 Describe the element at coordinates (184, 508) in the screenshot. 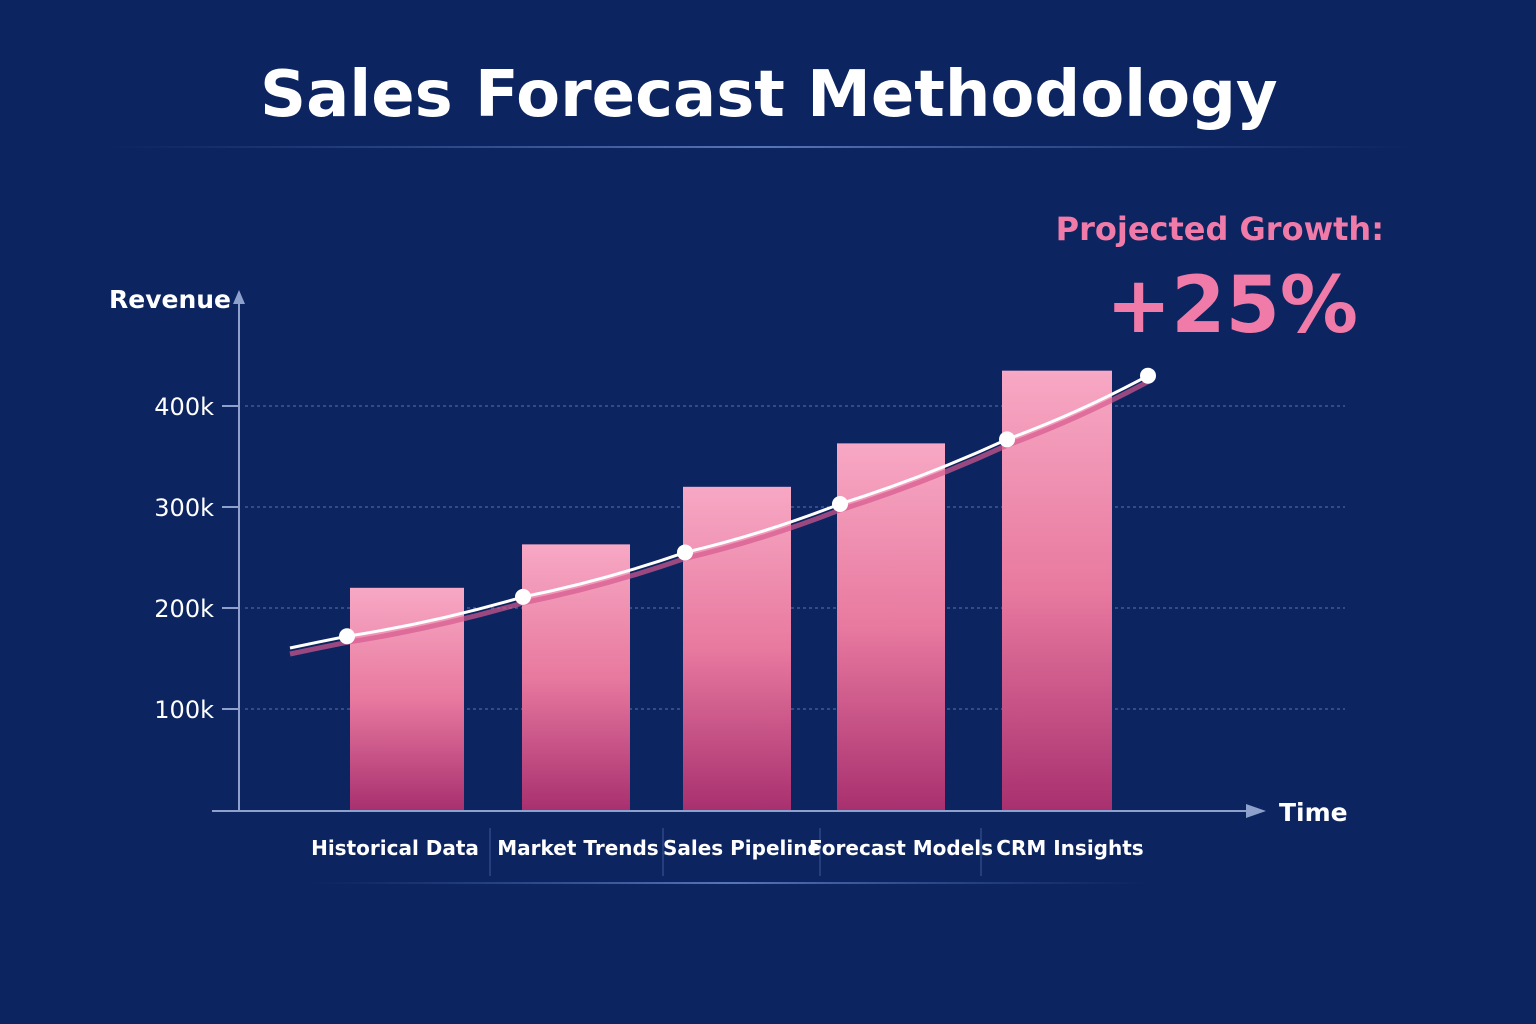

I see `y-tick-label: 300k` at that location.